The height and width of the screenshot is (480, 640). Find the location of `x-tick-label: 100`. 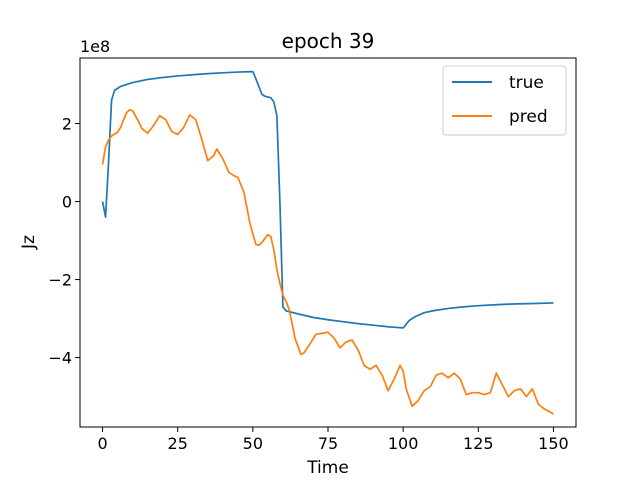

x-tick-label: 100 is located at coordinates (403, 443).